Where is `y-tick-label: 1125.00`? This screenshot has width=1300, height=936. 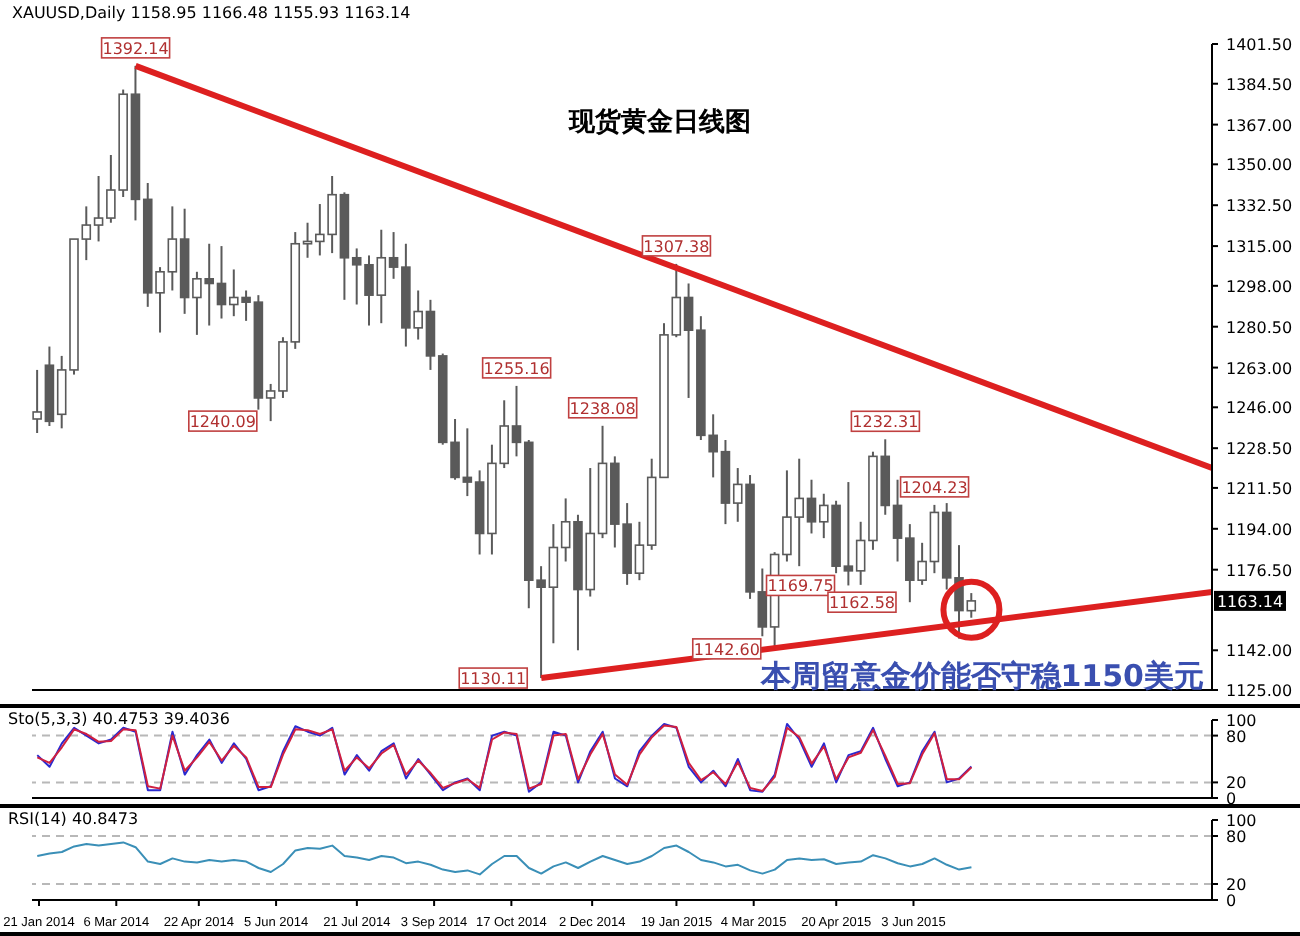 y-tick-label: 1125.00 is located at coordinates (1259, 691).